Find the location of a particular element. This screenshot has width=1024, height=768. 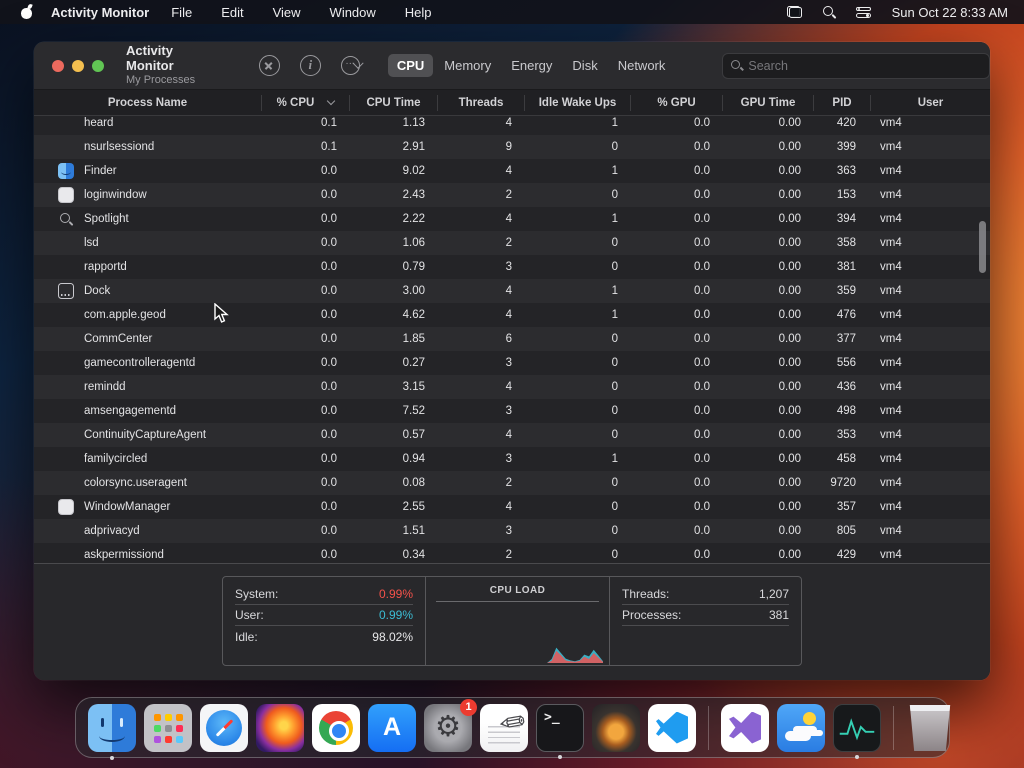

process-name-cell: colorsync.useragent is located at coordinates (135, 483).